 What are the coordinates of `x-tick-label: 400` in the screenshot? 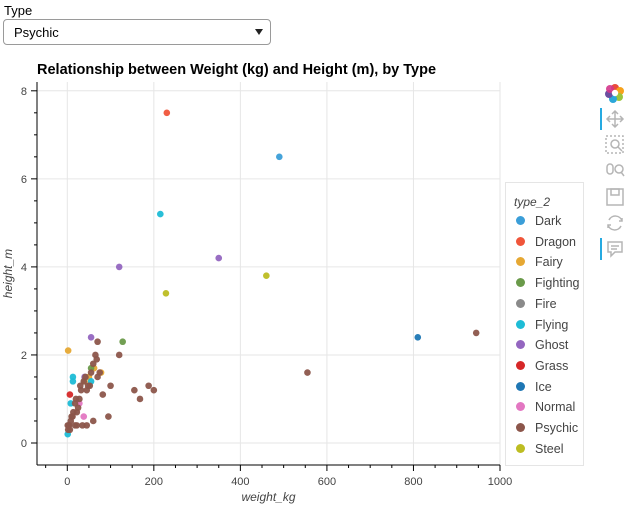 It's located at (240, 482).